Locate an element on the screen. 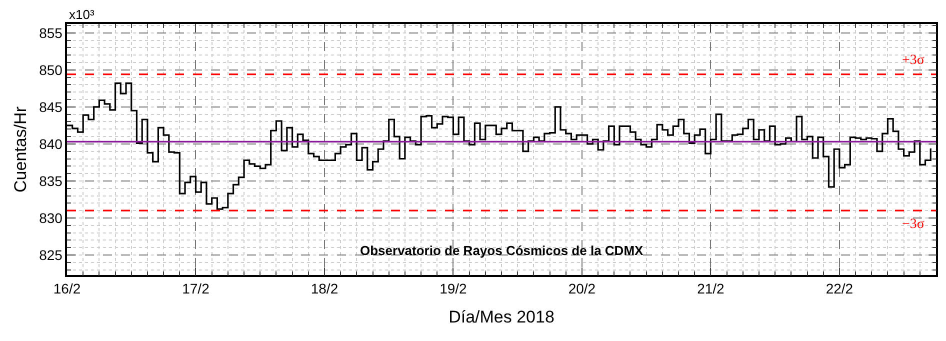  ref-line-label: +3σ is located at coordinates (913, 60).